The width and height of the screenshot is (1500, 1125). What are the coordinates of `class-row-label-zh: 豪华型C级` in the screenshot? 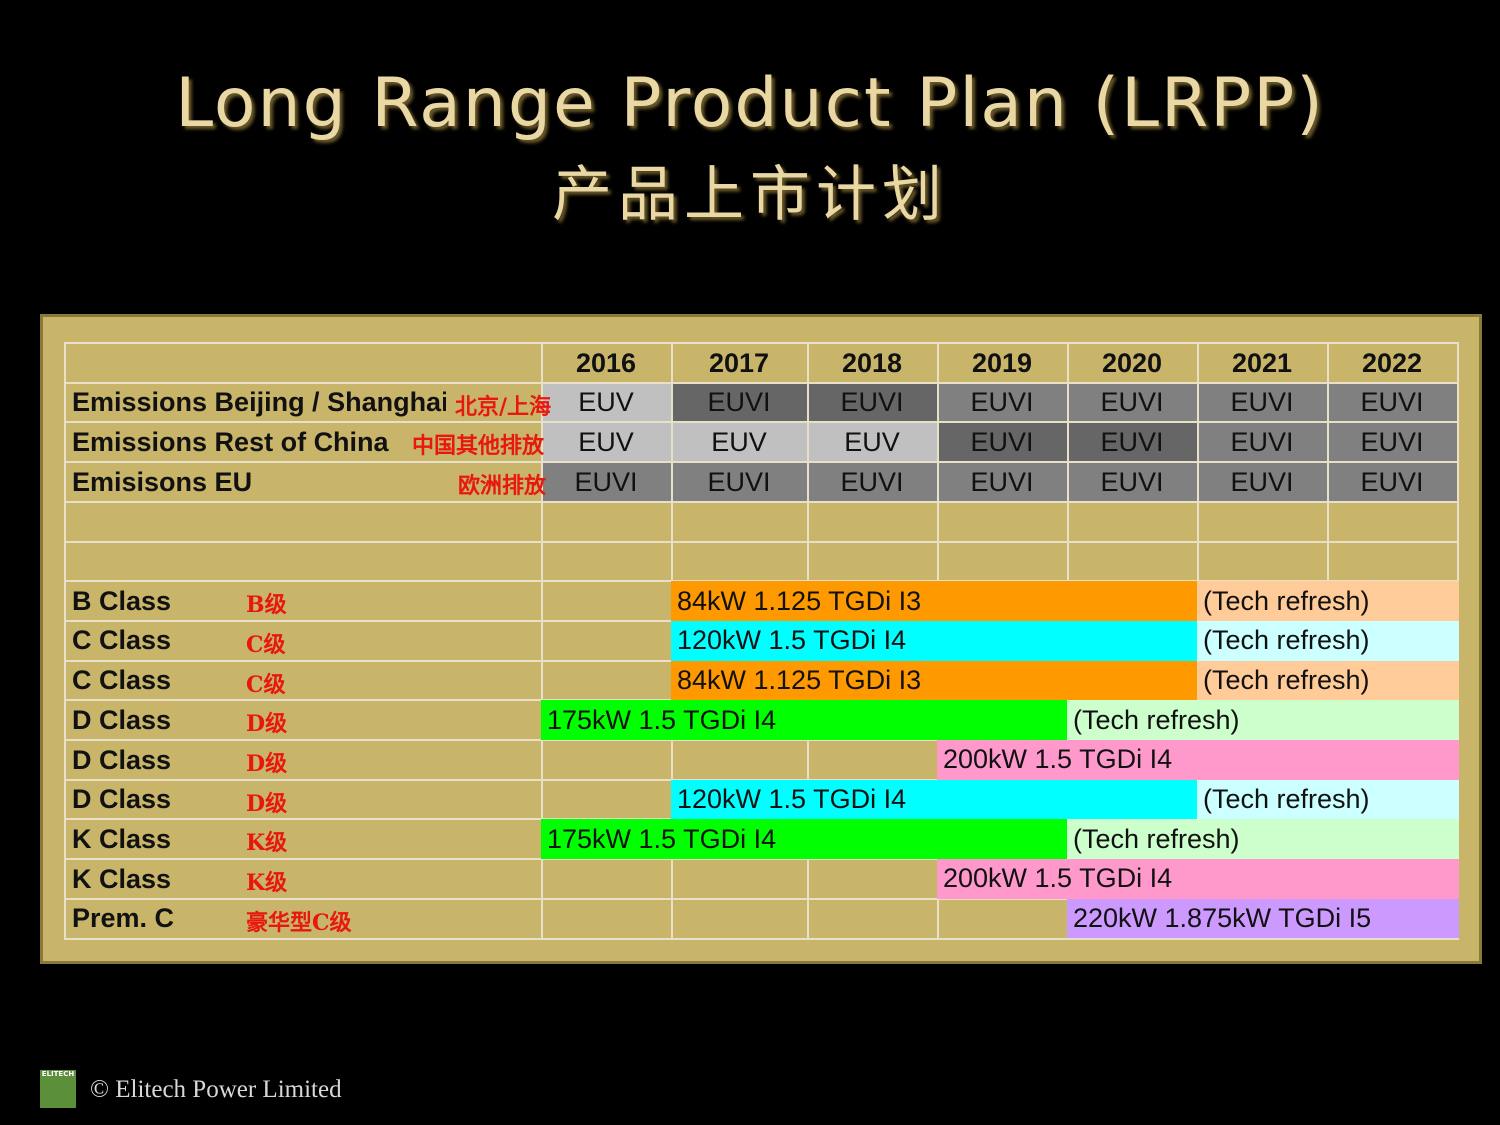 It's located at (299, 922).